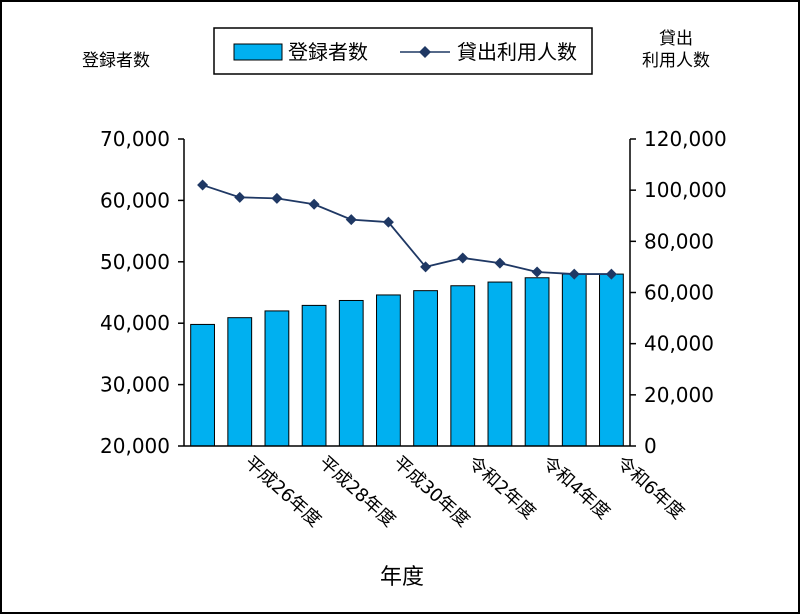  I want to click on x-tick-label: 平成30年度, so click(431, 491).